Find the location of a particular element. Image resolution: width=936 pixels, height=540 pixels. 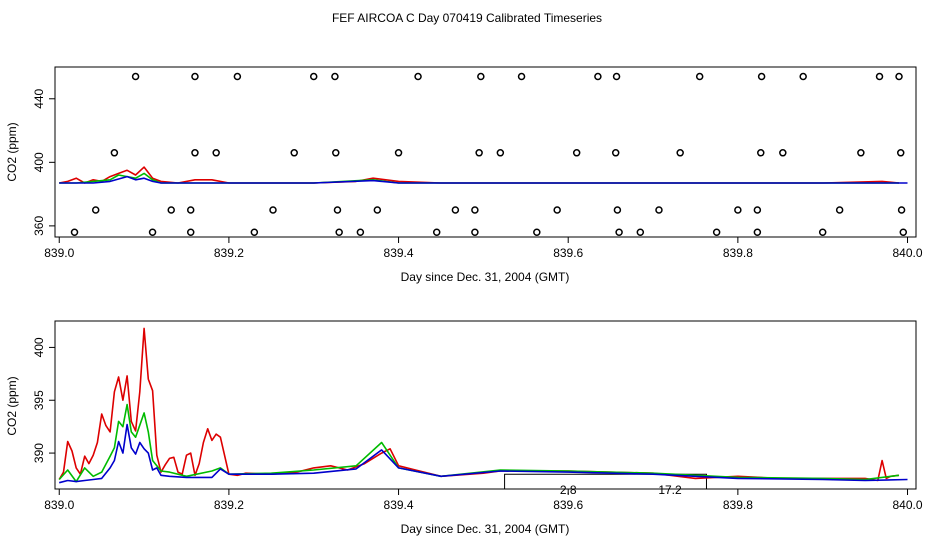

top-series is located at coordinates (483, 175).